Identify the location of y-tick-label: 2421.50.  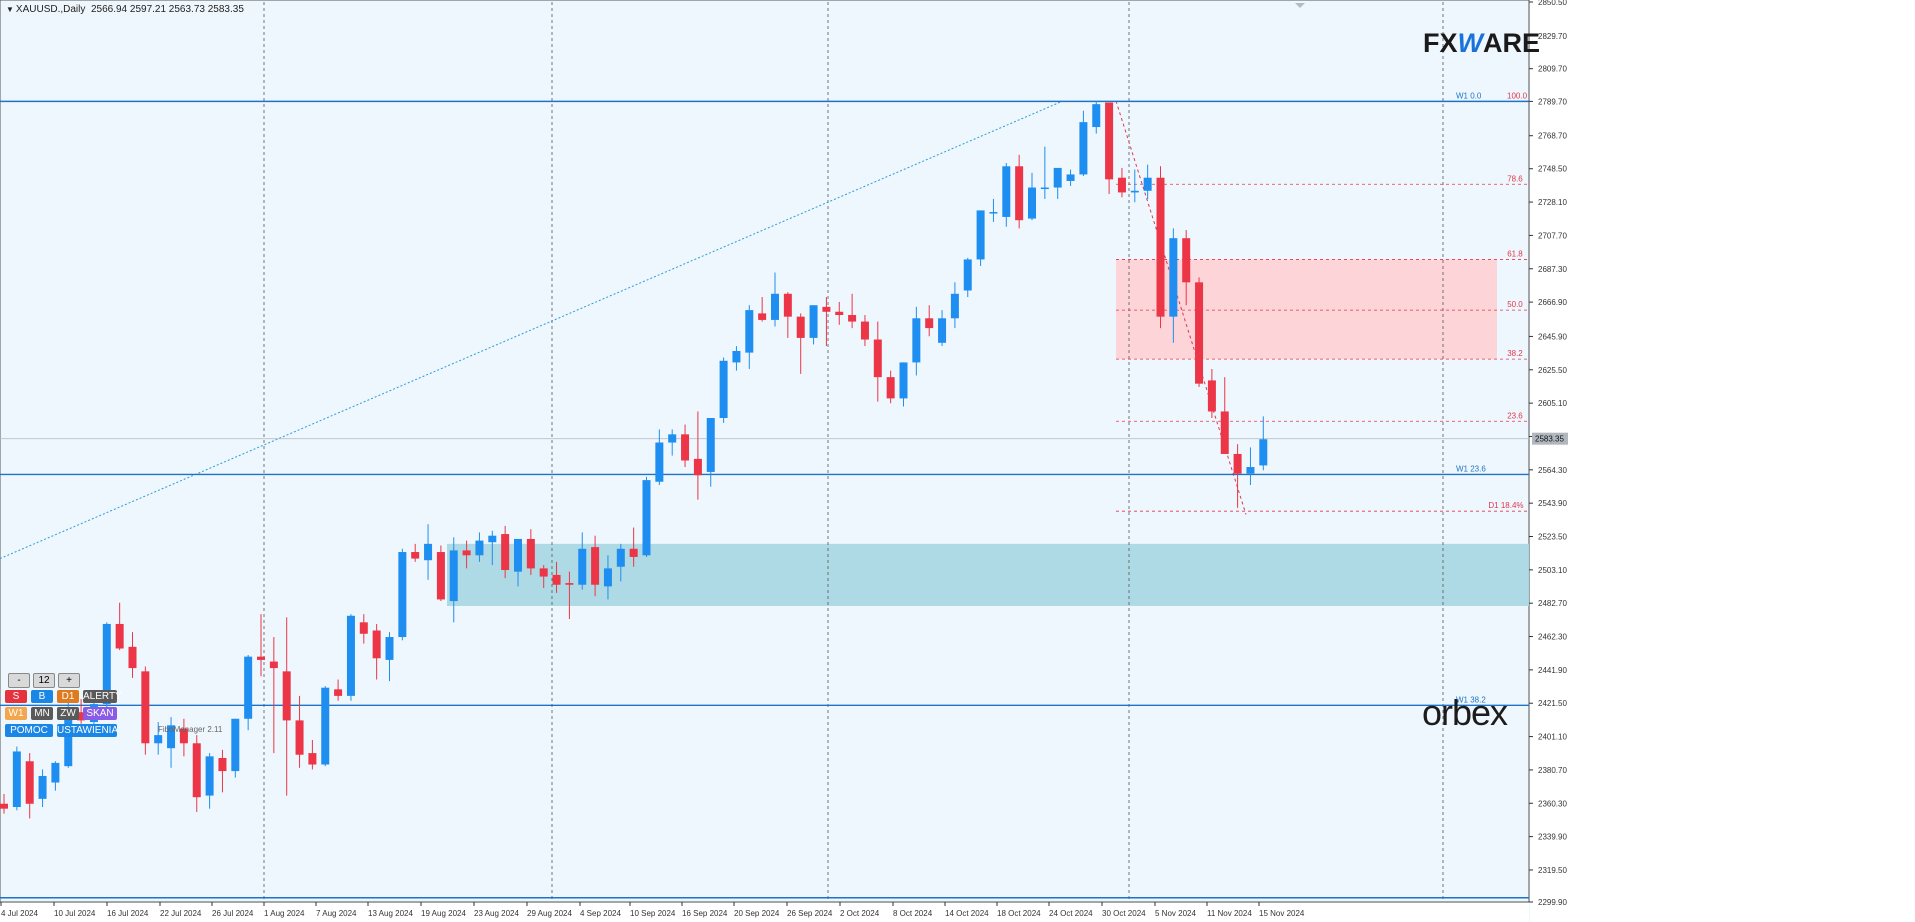
(1552, 703).